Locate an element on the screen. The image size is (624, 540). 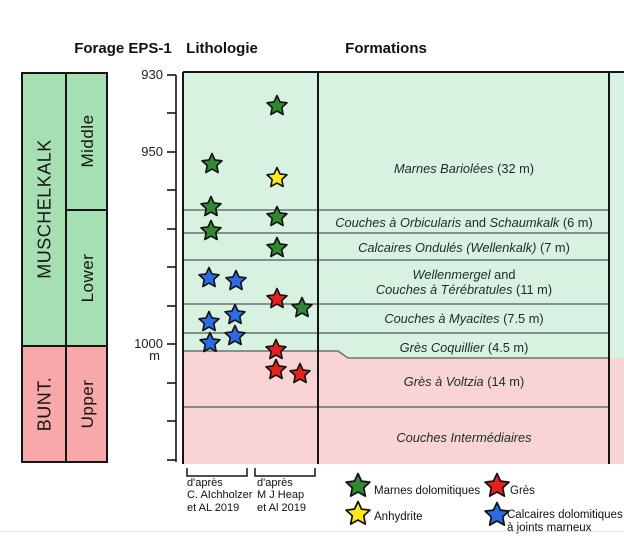
stratigraphy-box-muschelkalk is located at coordinates (44, 209).